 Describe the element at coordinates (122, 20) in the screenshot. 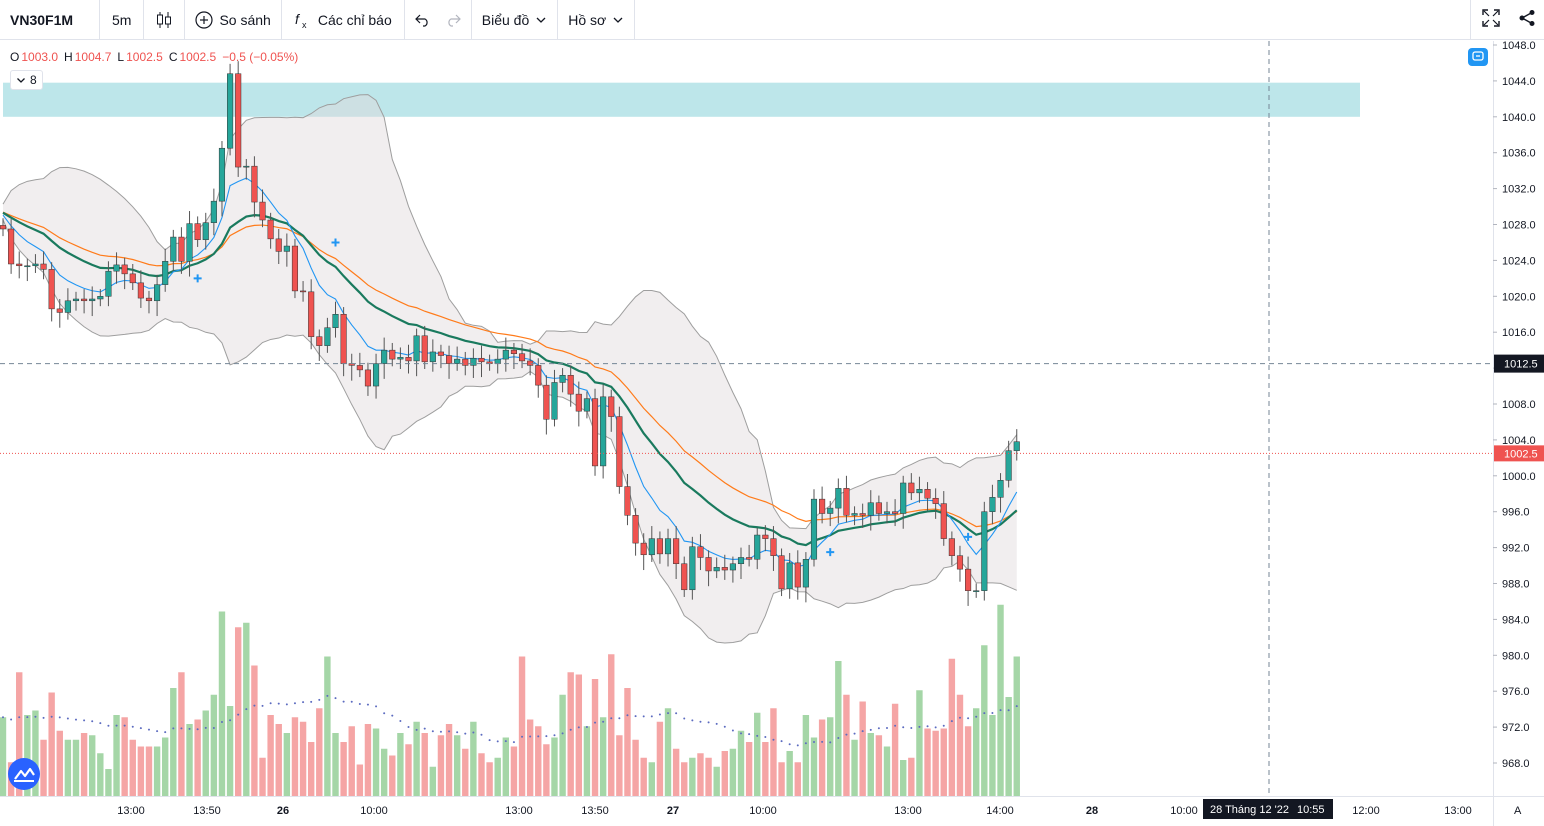

I see `interval-selector: 5m` at that location.